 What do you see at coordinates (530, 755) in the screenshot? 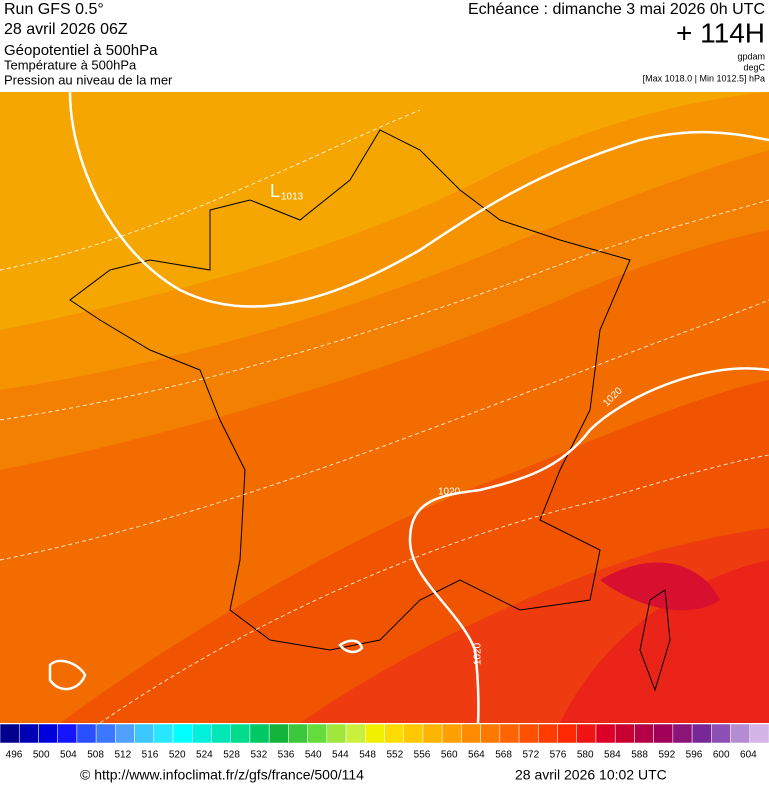
I see `colorbar-label: 572` at bounding box center [530, 755].